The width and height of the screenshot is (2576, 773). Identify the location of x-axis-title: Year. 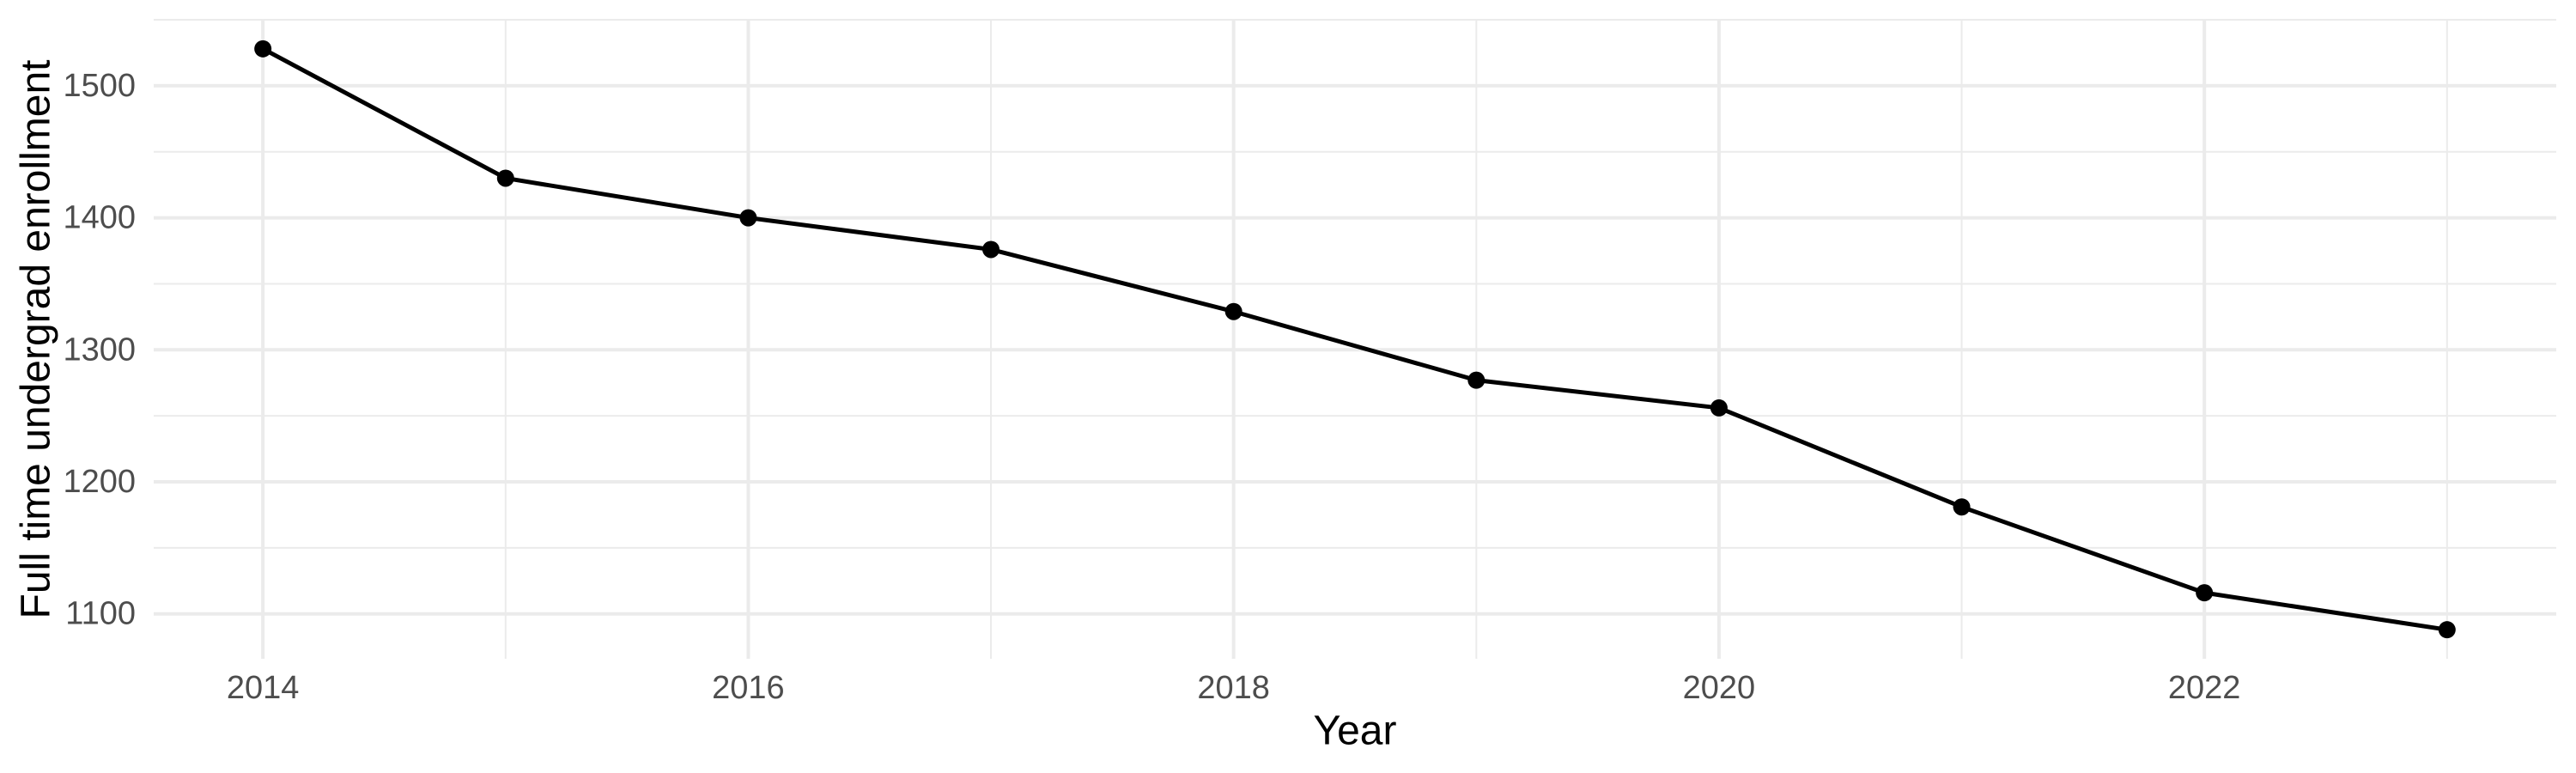
(1356, 731).